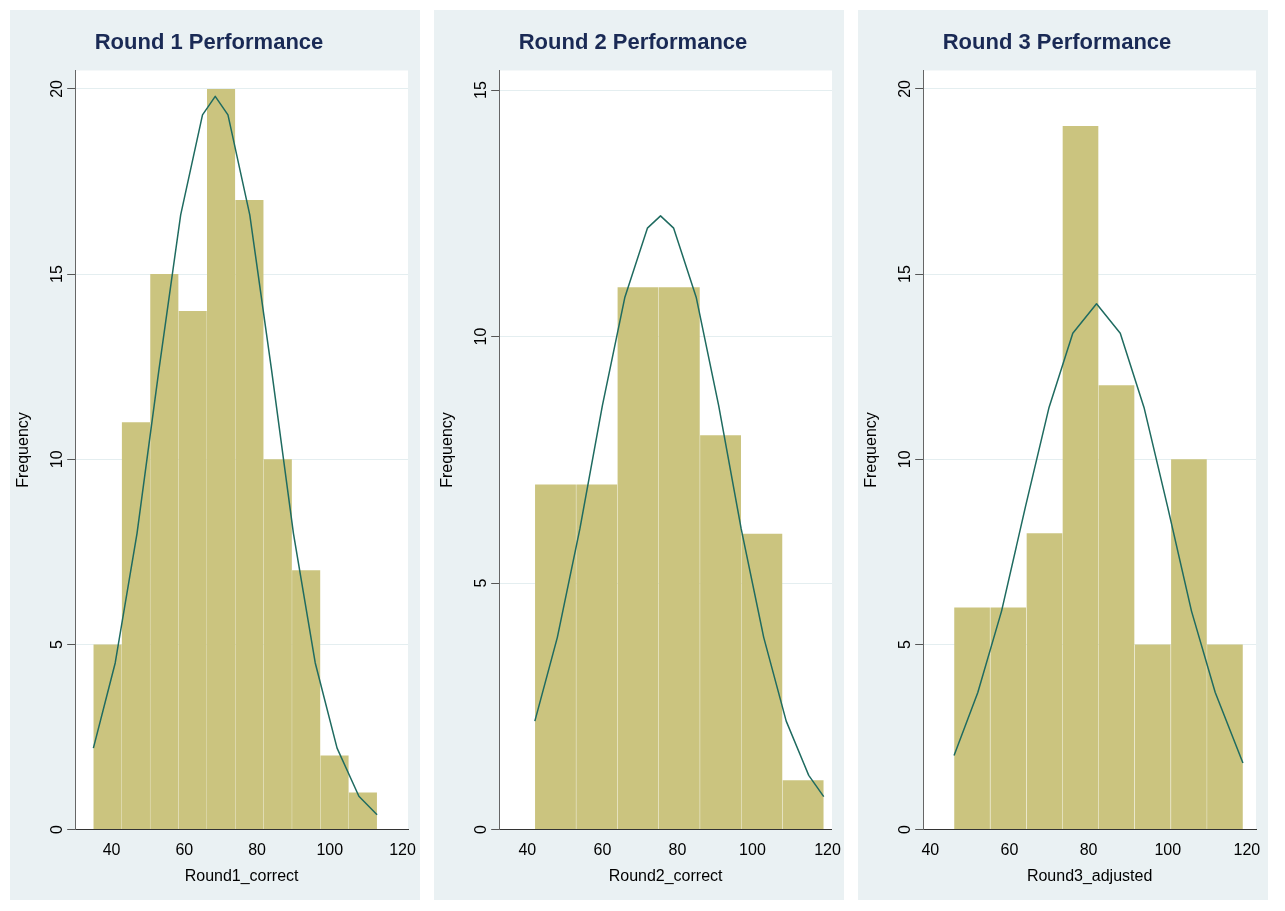  I want to click on chart-title: Round 1 Performance, so click(209, 42).